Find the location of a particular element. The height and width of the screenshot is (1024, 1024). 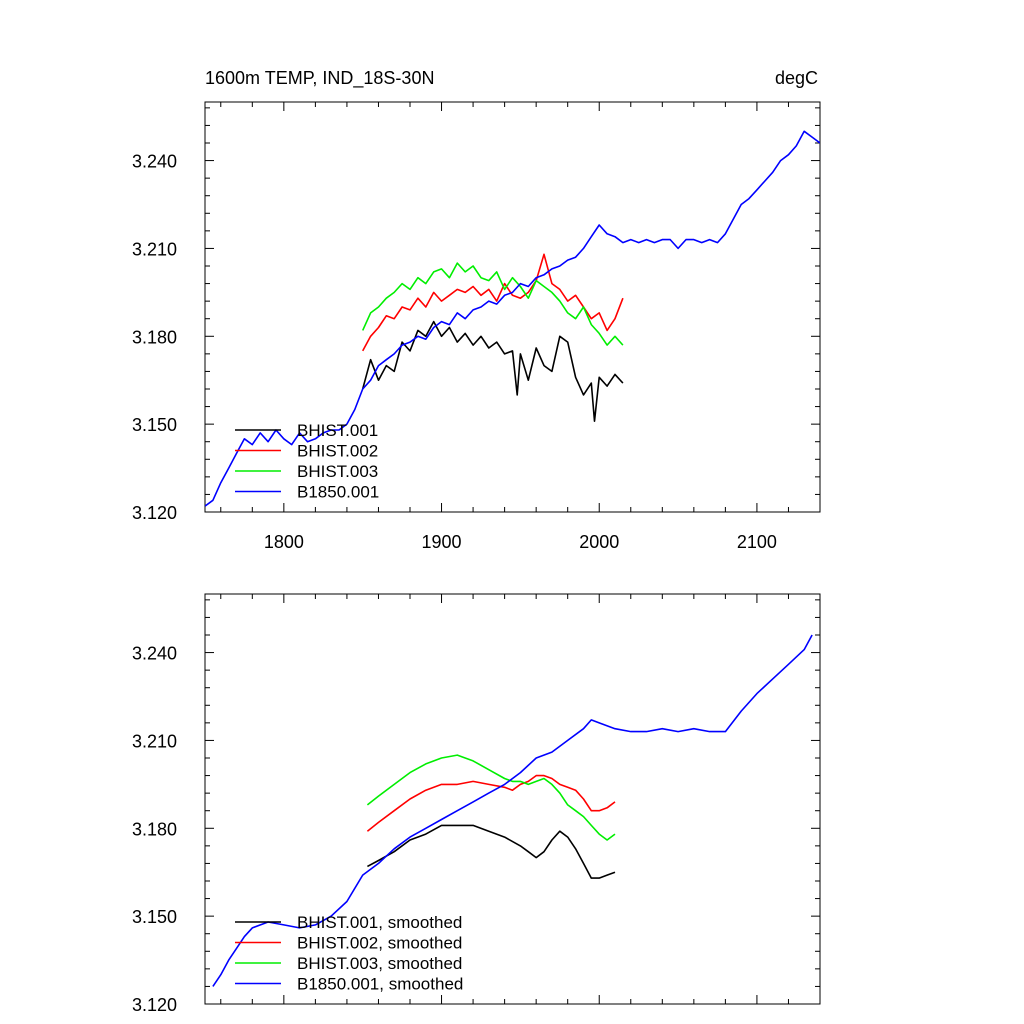

x-tick-label: 2000 is located at coordinates (599, 542).